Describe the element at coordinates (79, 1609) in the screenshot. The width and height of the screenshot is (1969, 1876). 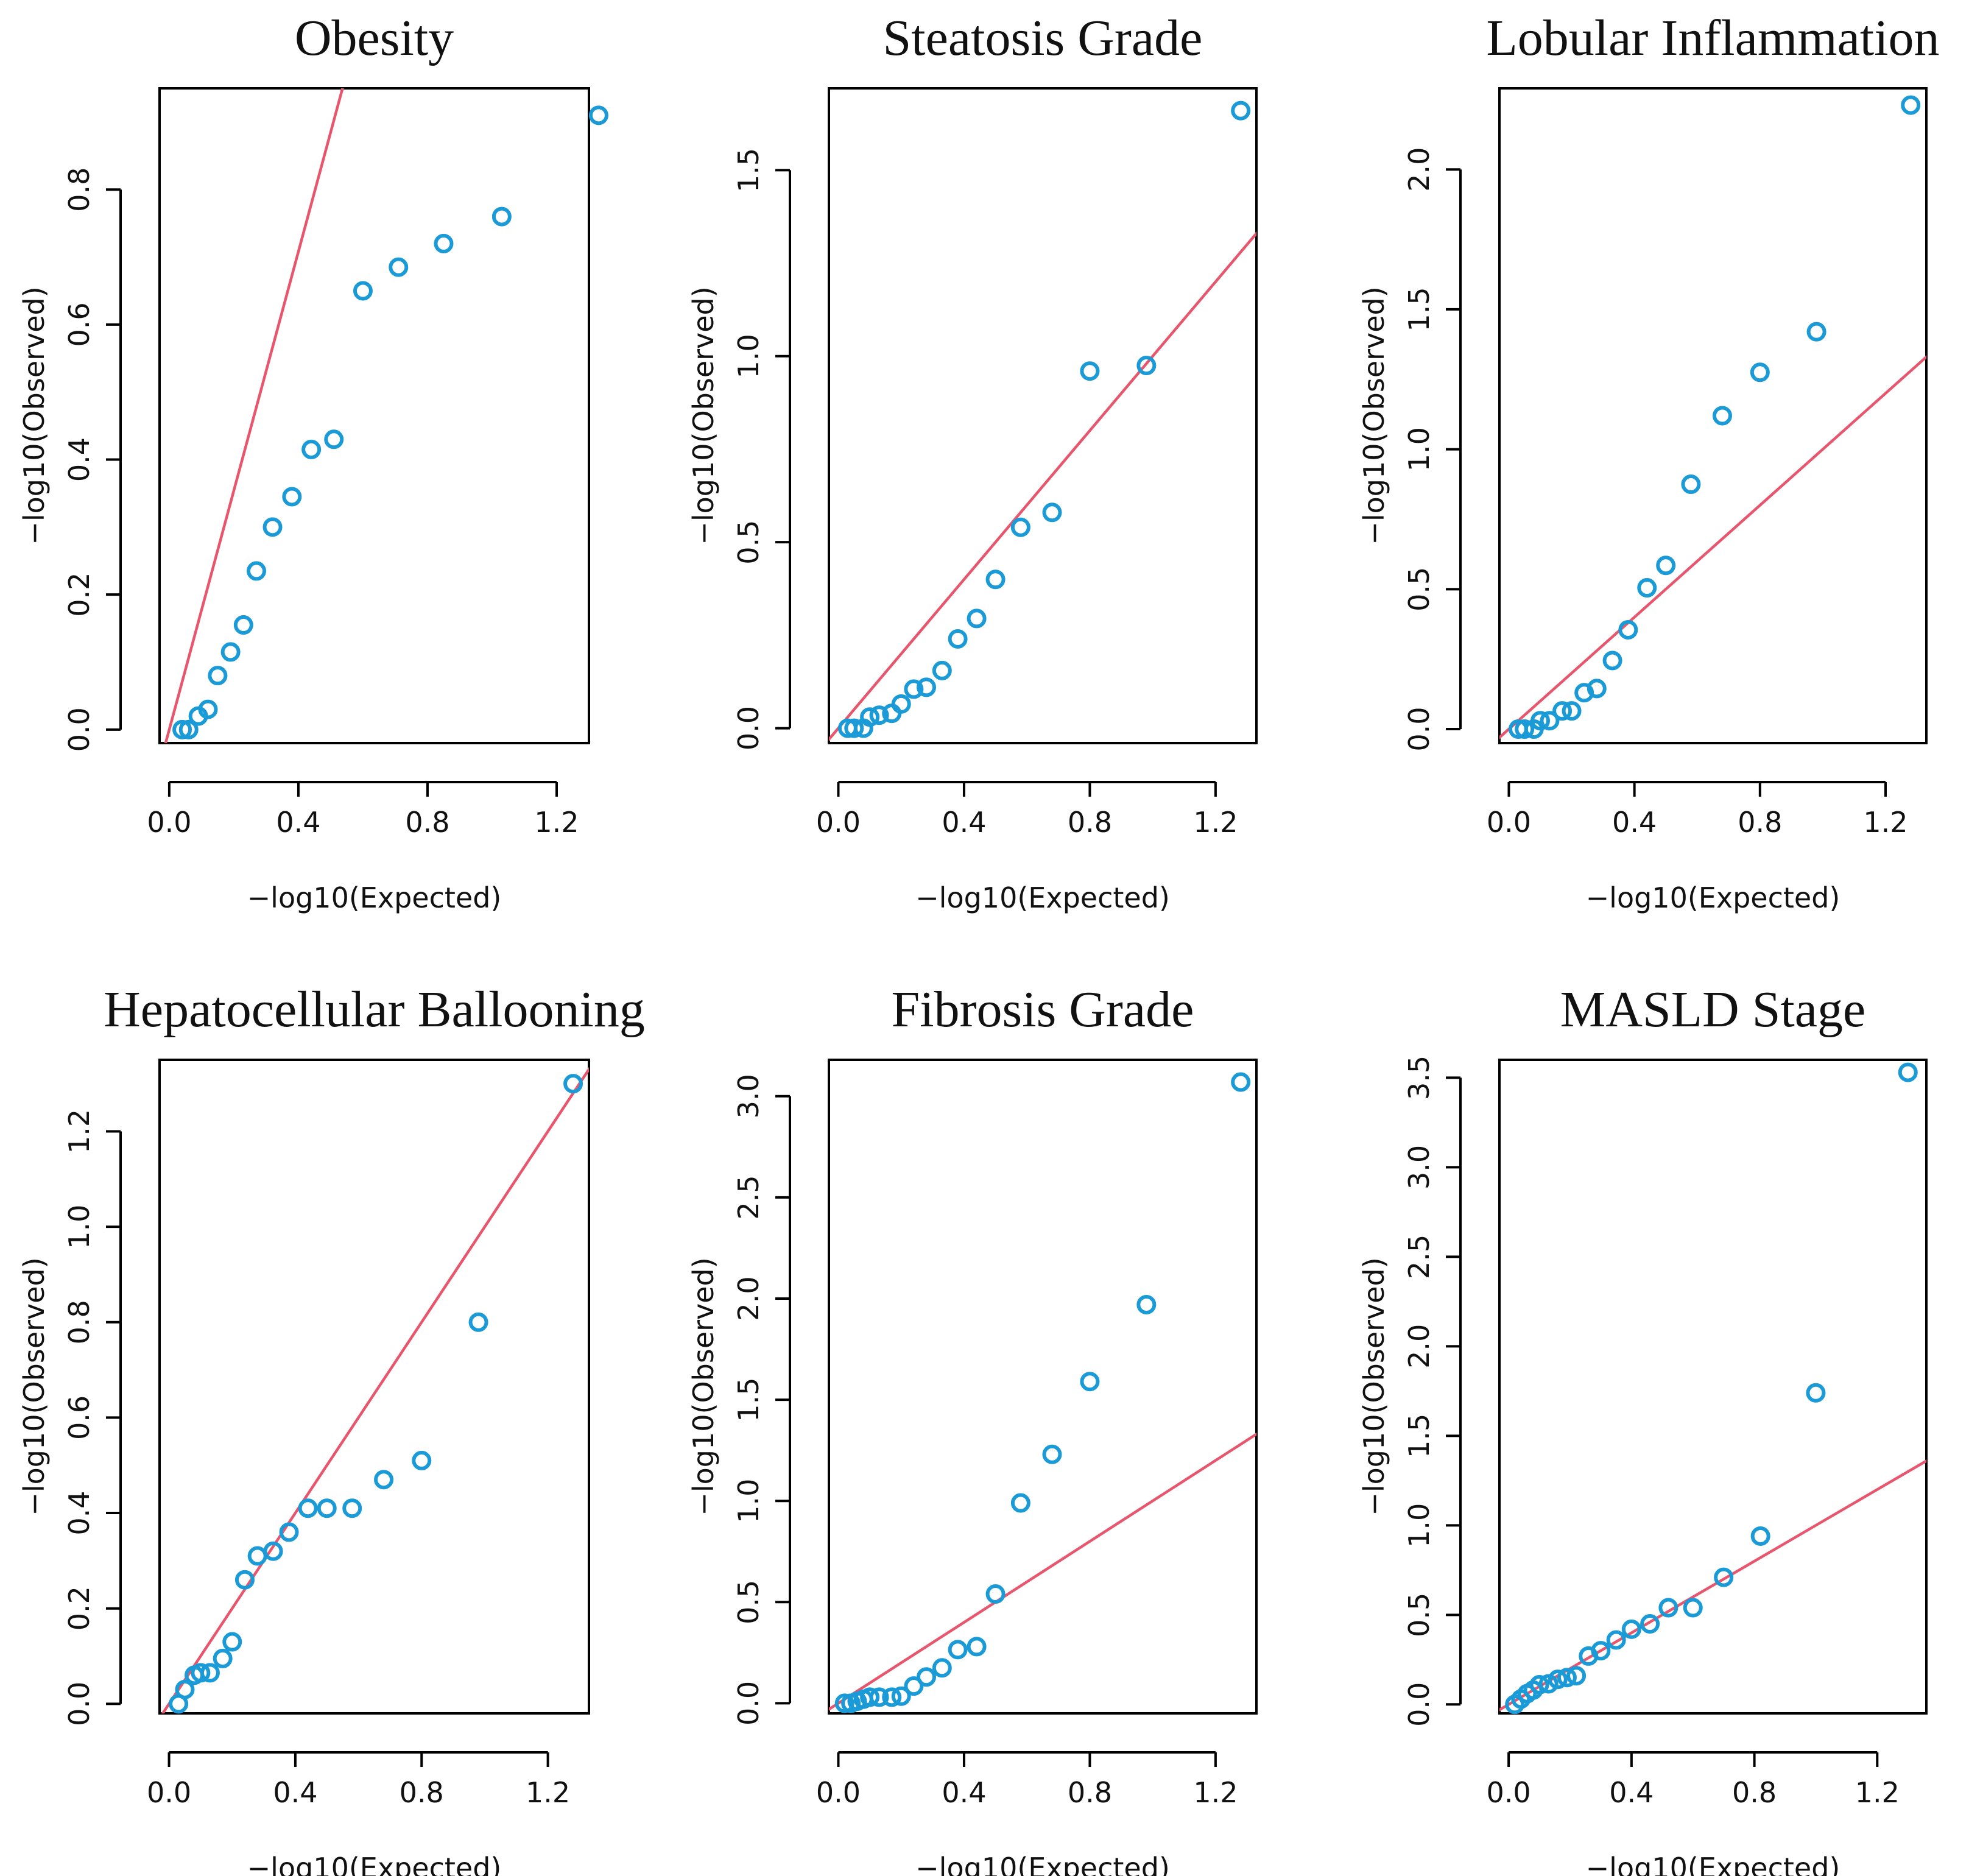
I see `y-tick-label: 0.2` at that location.